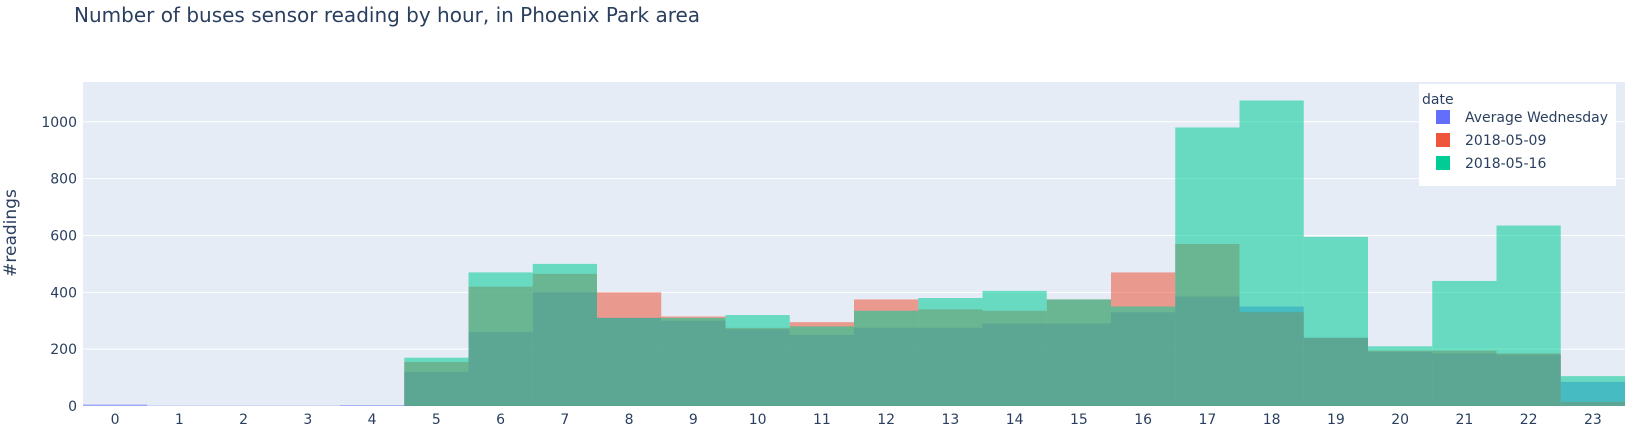  I want to click on x-tick-label: 2, so click(243, 420).